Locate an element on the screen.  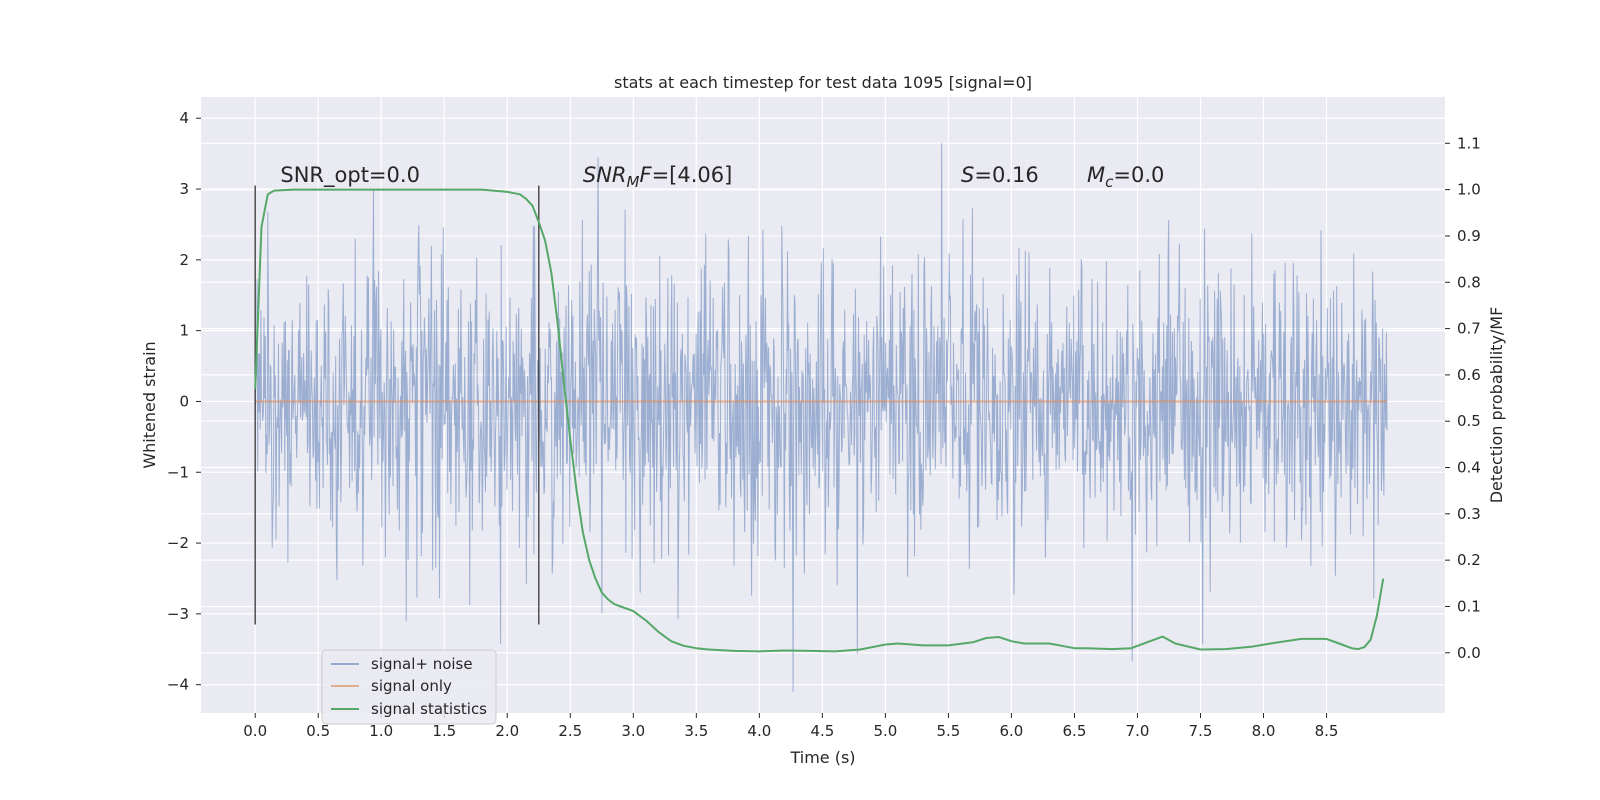
y-axis-right: 1.1 1.0 0.9 0.8 0.7 0.6 0.5 0.4 0.3 0.2 0.1 0.0 is located at coordinates (1463, 398).